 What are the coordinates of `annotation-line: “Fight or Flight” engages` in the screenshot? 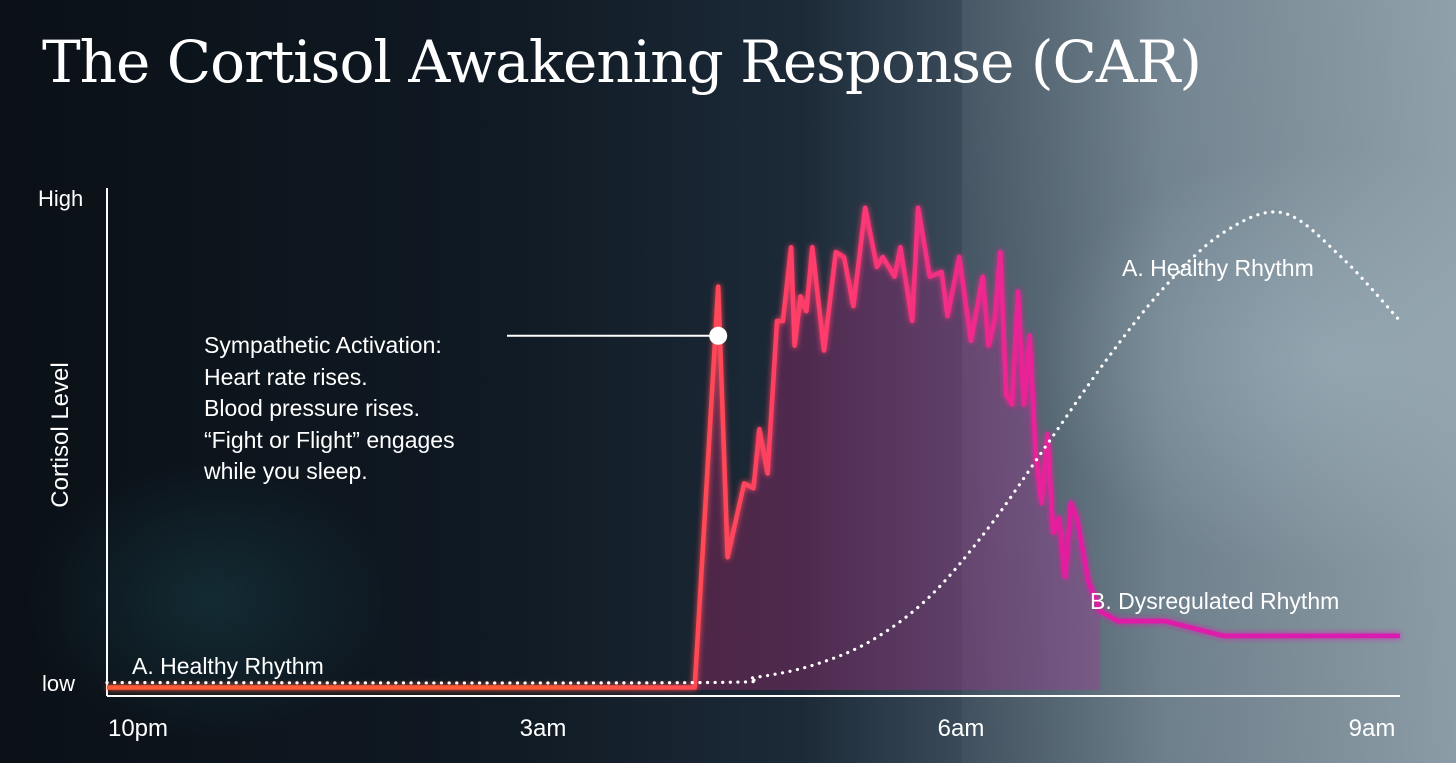 It's located at (329, 439).